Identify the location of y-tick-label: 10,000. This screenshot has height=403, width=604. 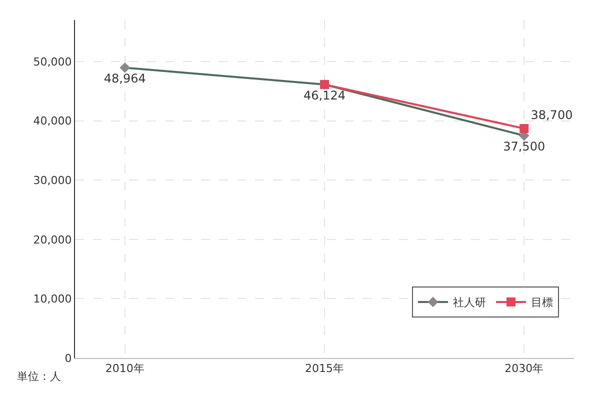
(52, 299).